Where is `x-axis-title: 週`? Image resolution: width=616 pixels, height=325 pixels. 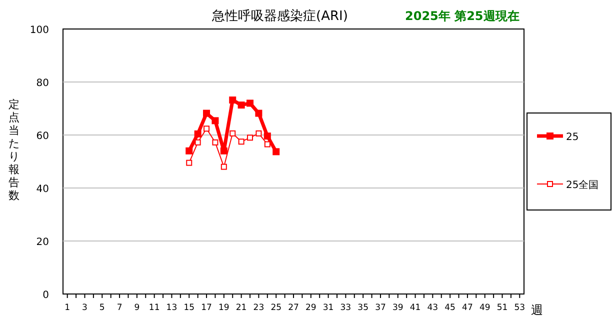 x-axis-title: 週 is located at coordinates (537, 310).